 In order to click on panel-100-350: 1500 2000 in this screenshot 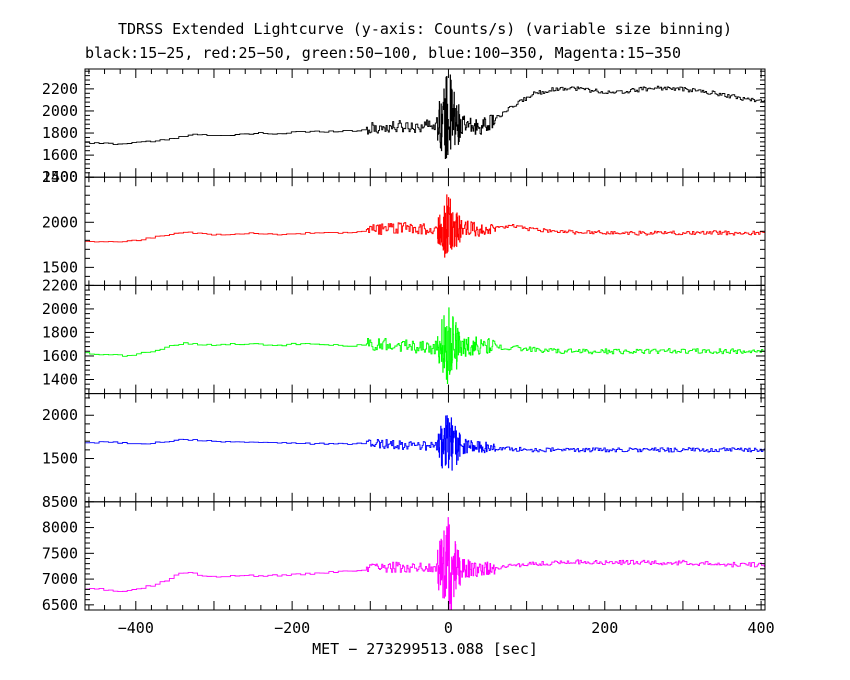, I will do `click(404, 448)`.